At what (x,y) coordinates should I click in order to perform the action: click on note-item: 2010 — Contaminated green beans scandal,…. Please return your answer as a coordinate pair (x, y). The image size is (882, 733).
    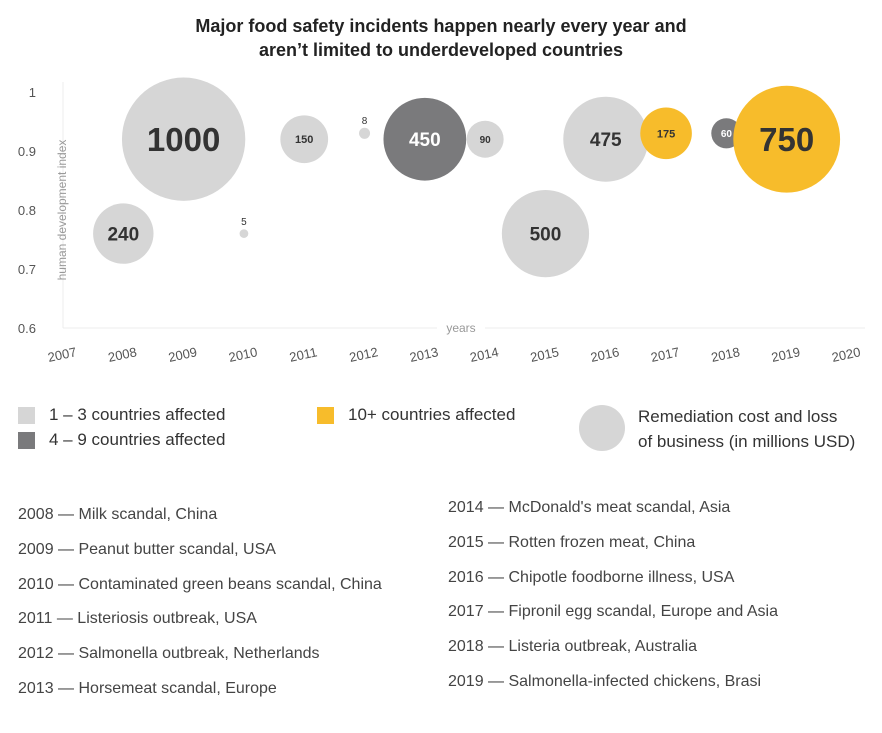
    Looking at the image, I should click on (200, 584).